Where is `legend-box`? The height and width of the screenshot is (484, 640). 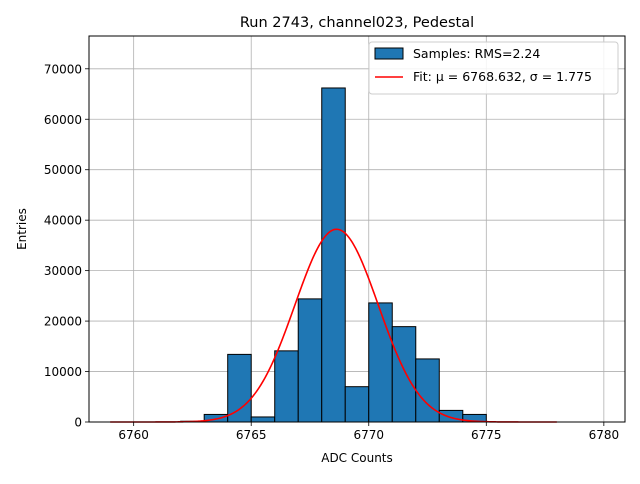 legend-box is located at coordinates (493, 68).